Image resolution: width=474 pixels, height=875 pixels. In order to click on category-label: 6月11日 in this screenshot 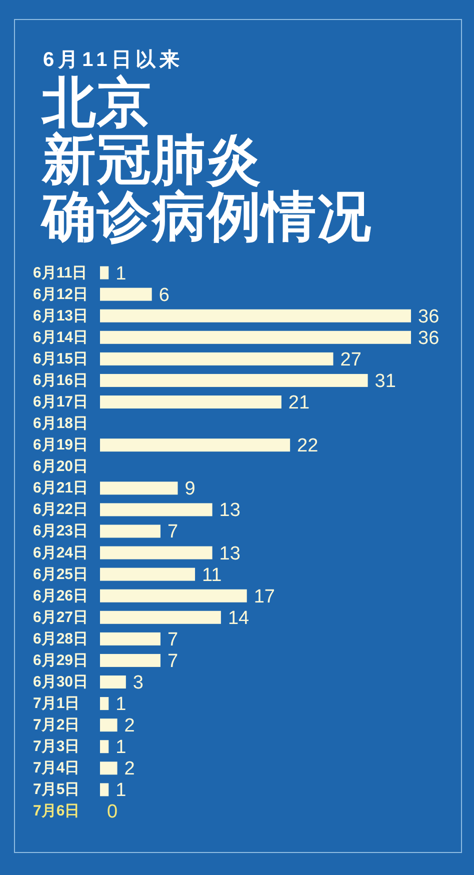, I will do `click(60, 273)`.